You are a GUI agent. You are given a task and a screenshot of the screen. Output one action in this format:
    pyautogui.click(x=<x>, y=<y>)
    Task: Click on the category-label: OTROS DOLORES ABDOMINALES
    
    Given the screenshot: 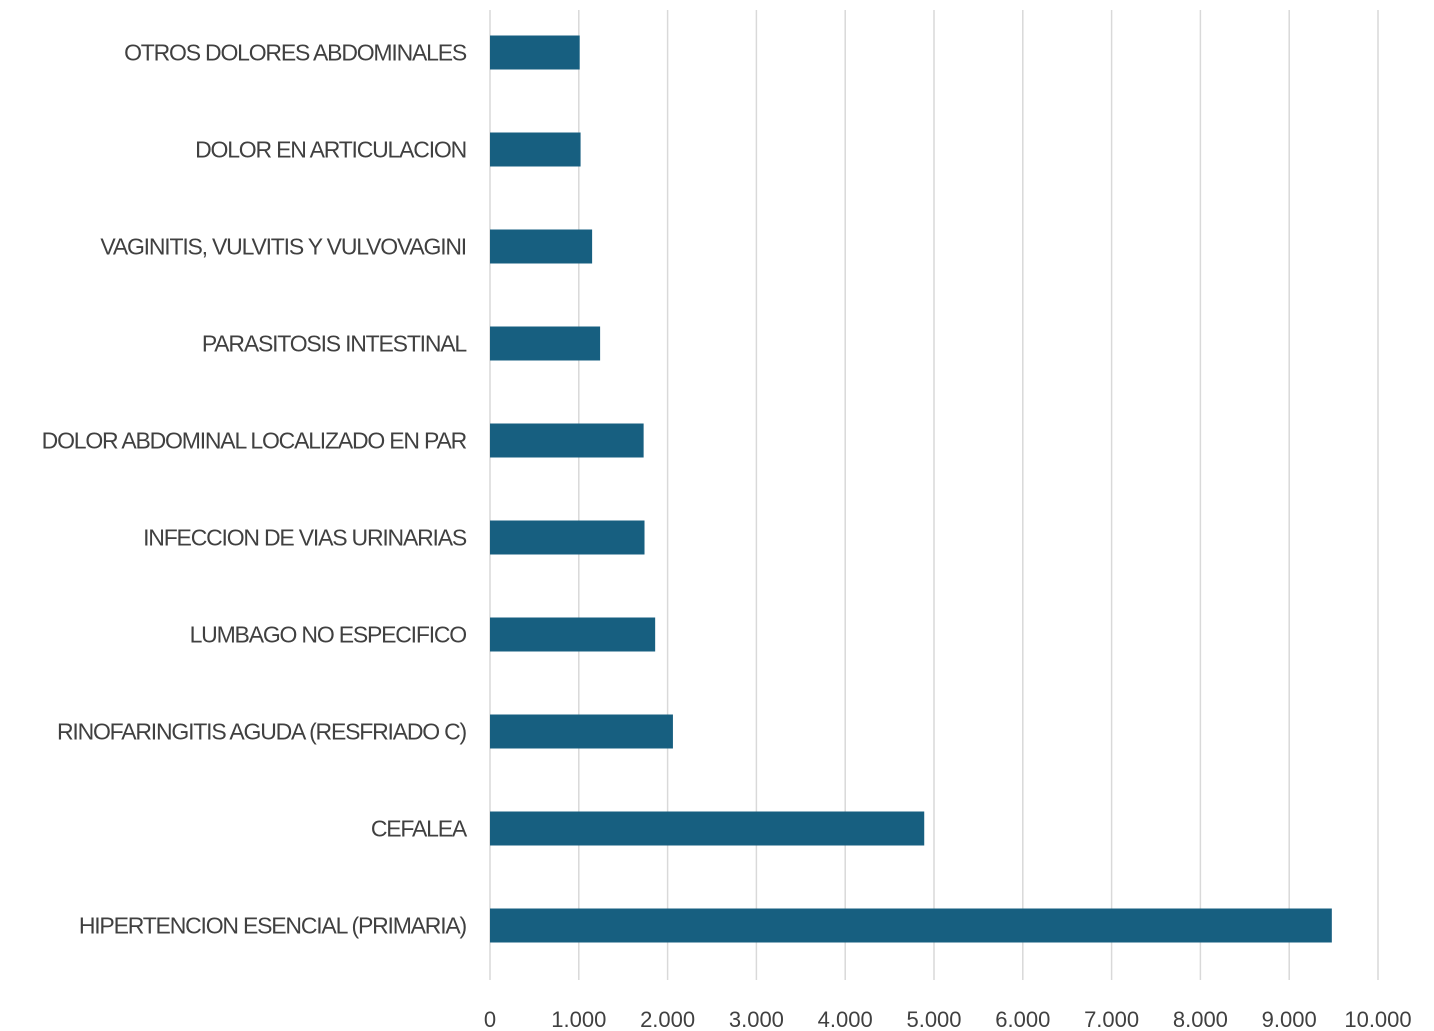 What is the action you would take?
    pyautogui.click(x=295, y=53)
    